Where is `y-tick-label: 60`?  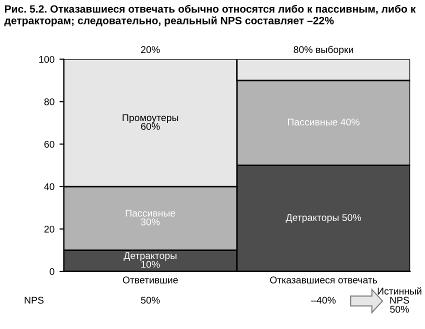 y-tick-label: 60 is located at coordinates (49, 144).